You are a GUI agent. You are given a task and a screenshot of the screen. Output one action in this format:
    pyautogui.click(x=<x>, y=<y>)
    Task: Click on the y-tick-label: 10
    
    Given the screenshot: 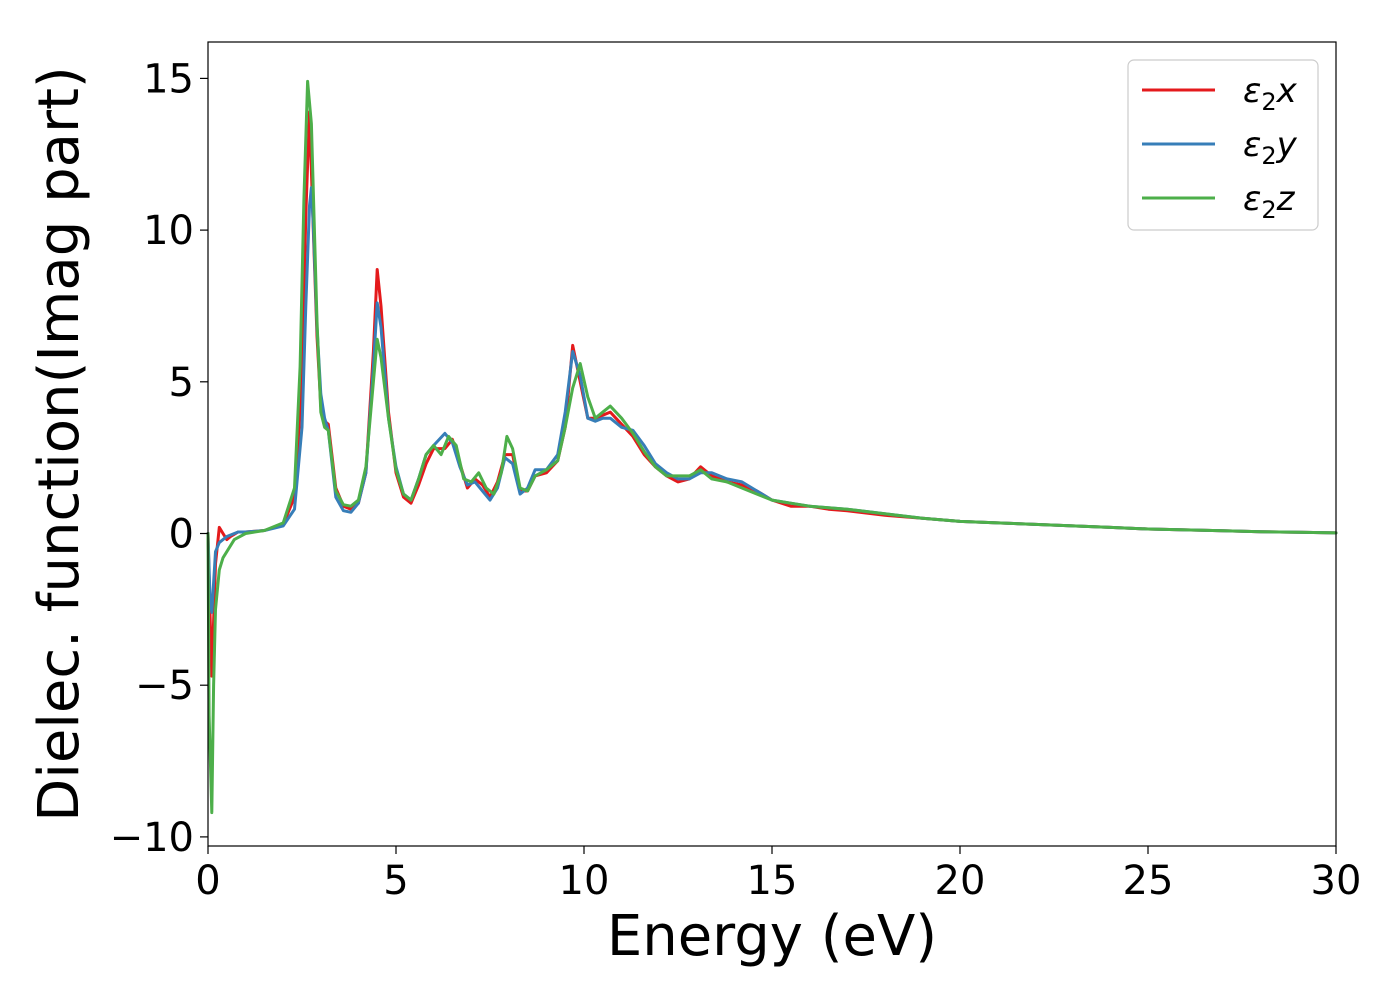 What is the action you would take?
    pyautogui.click(x=168, y=231)
    